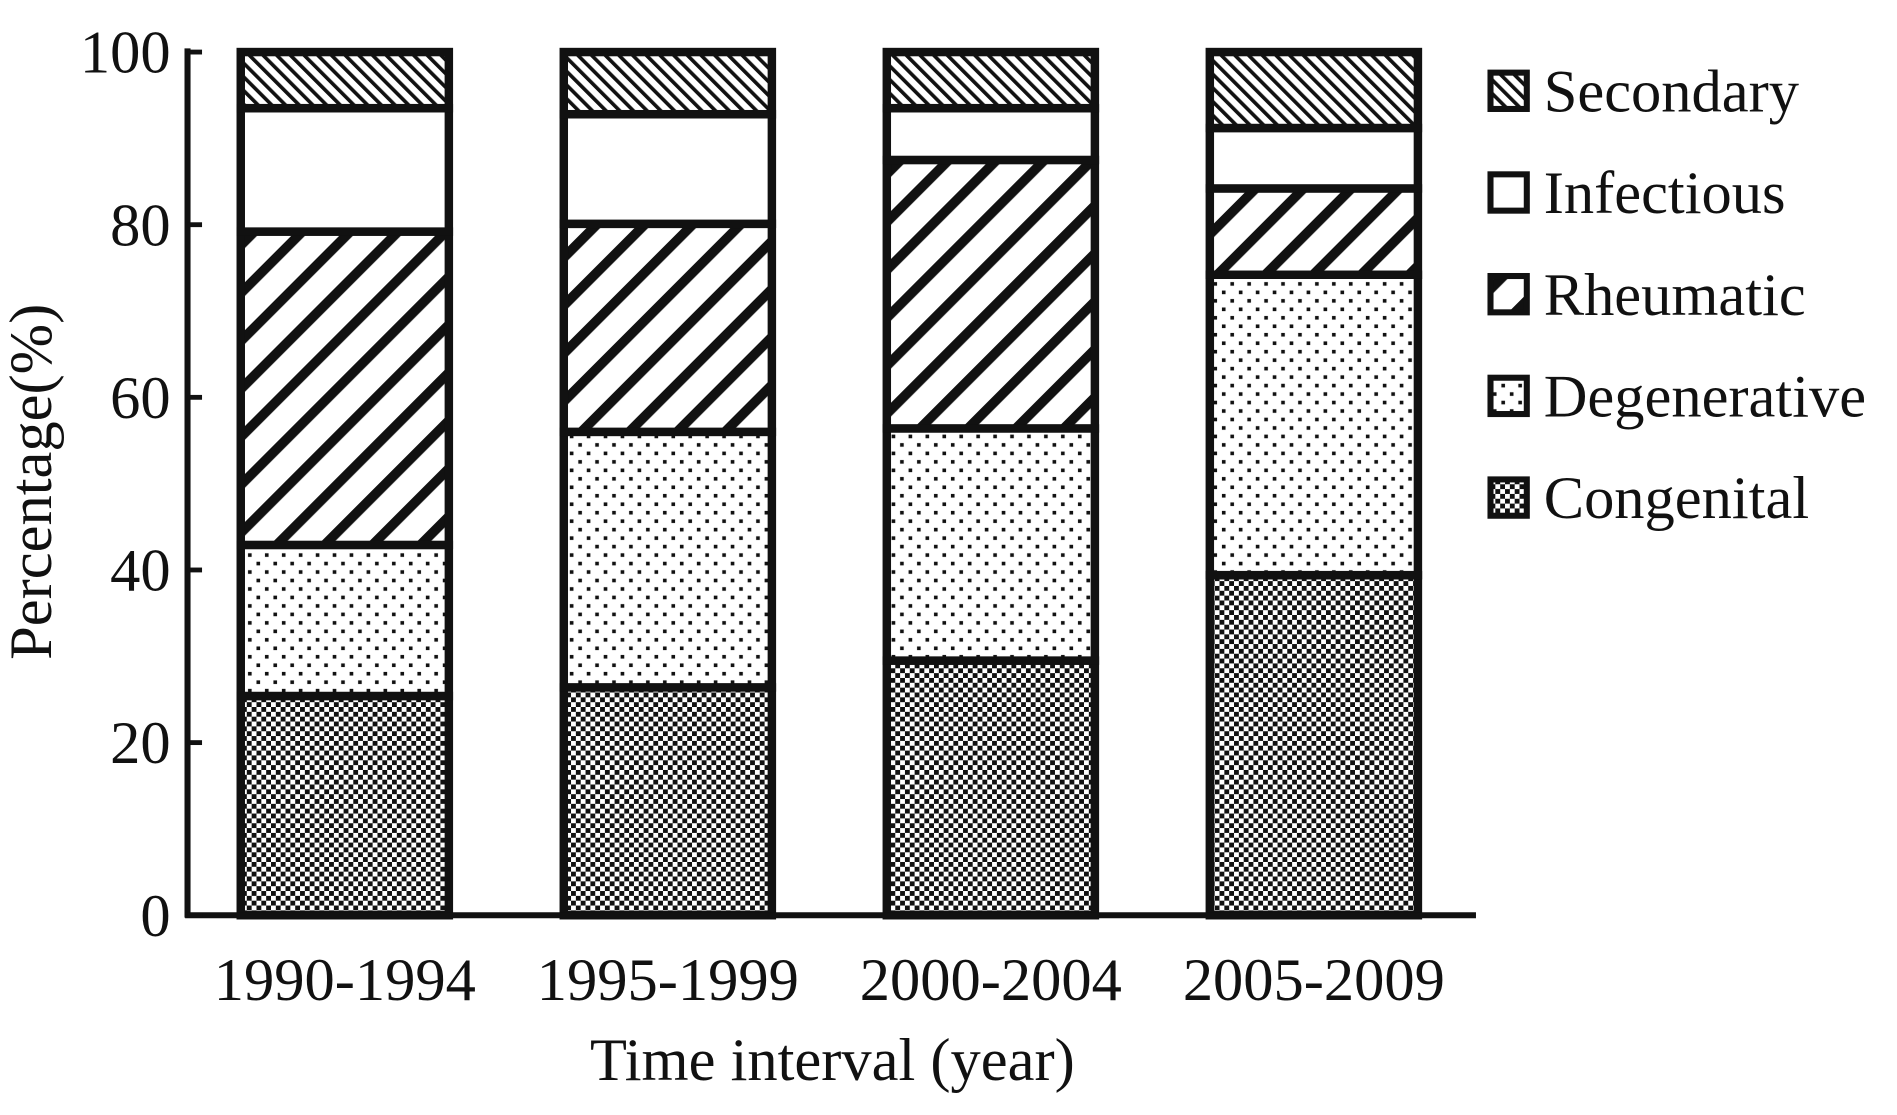 This screenshot has height=1115, width=1897. Describe the element at coordinates (140, 225) in the screenshot. I see `y-tick-label: 80` at that location.